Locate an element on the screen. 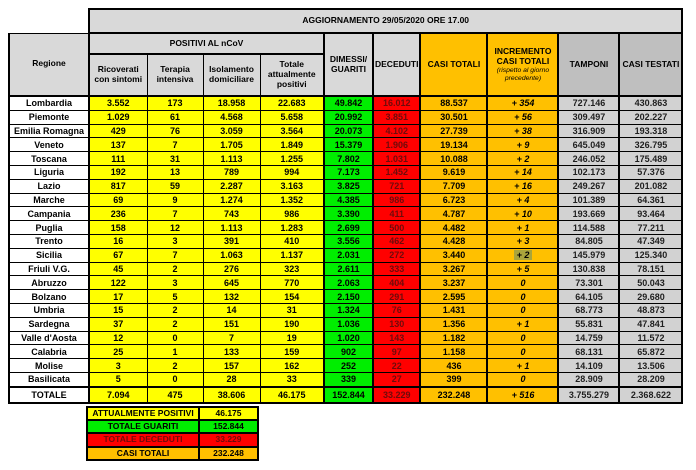  cell-attualmente-positivi: 31 is located at coordinates (292, 310).